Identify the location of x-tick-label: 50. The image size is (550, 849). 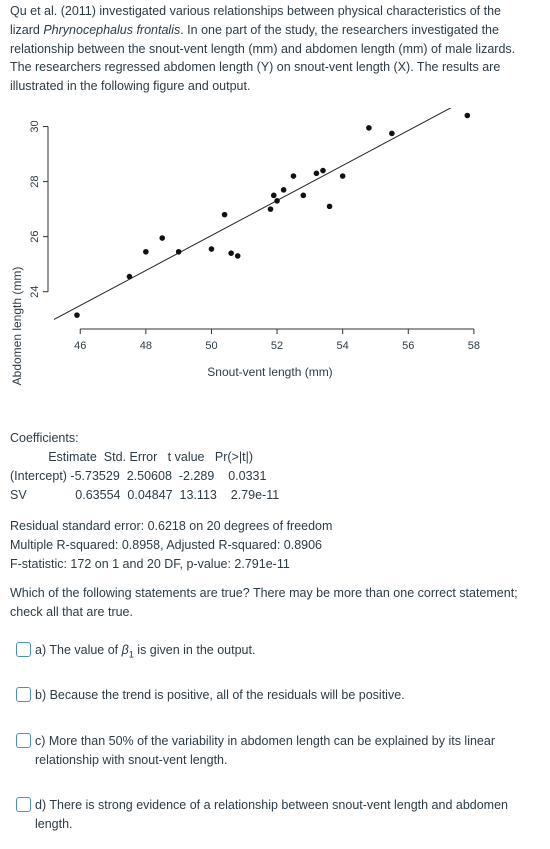
(211, 346).